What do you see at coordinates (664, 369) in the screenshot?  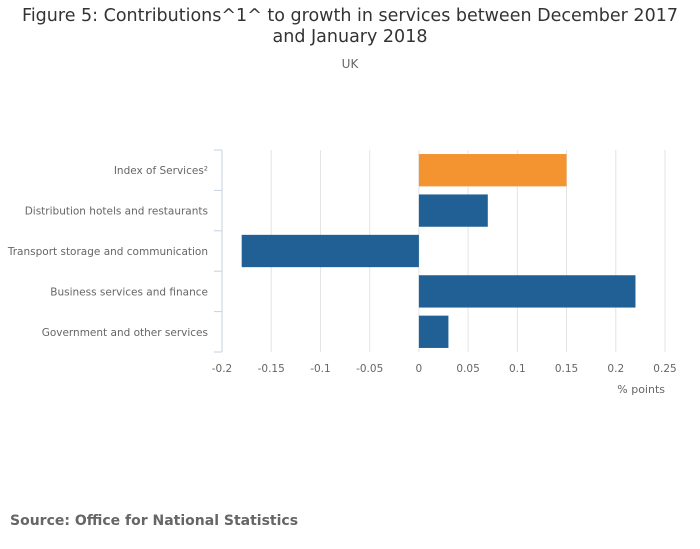 I see `x-tick-label: 0.25` at bounding box center [664, 369].